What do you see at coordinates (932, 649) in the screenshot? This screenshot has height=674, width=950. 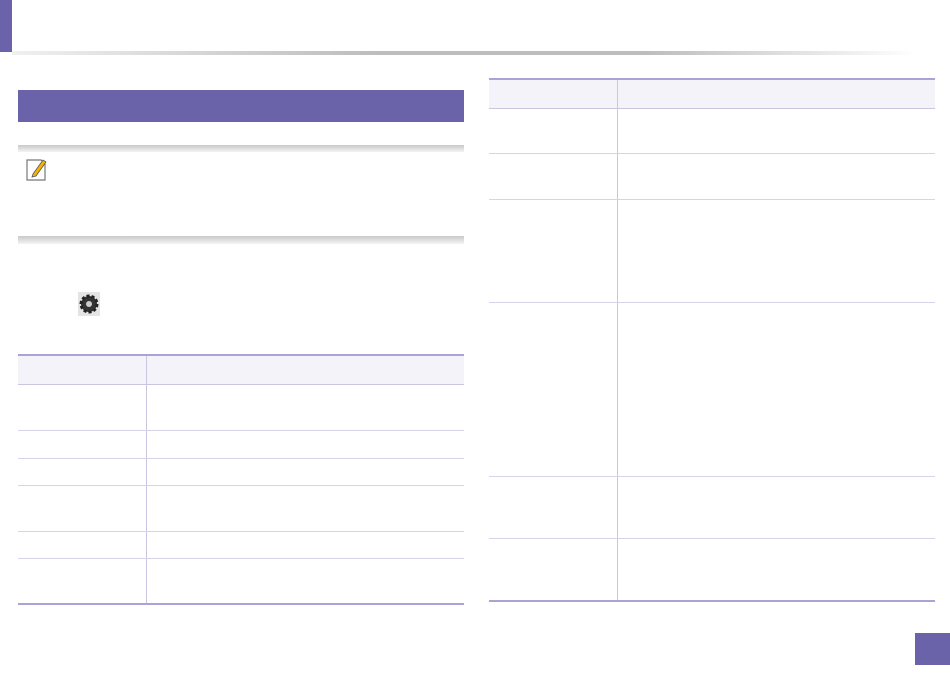 I see `page-number-box` at bounding box center [932, 649].